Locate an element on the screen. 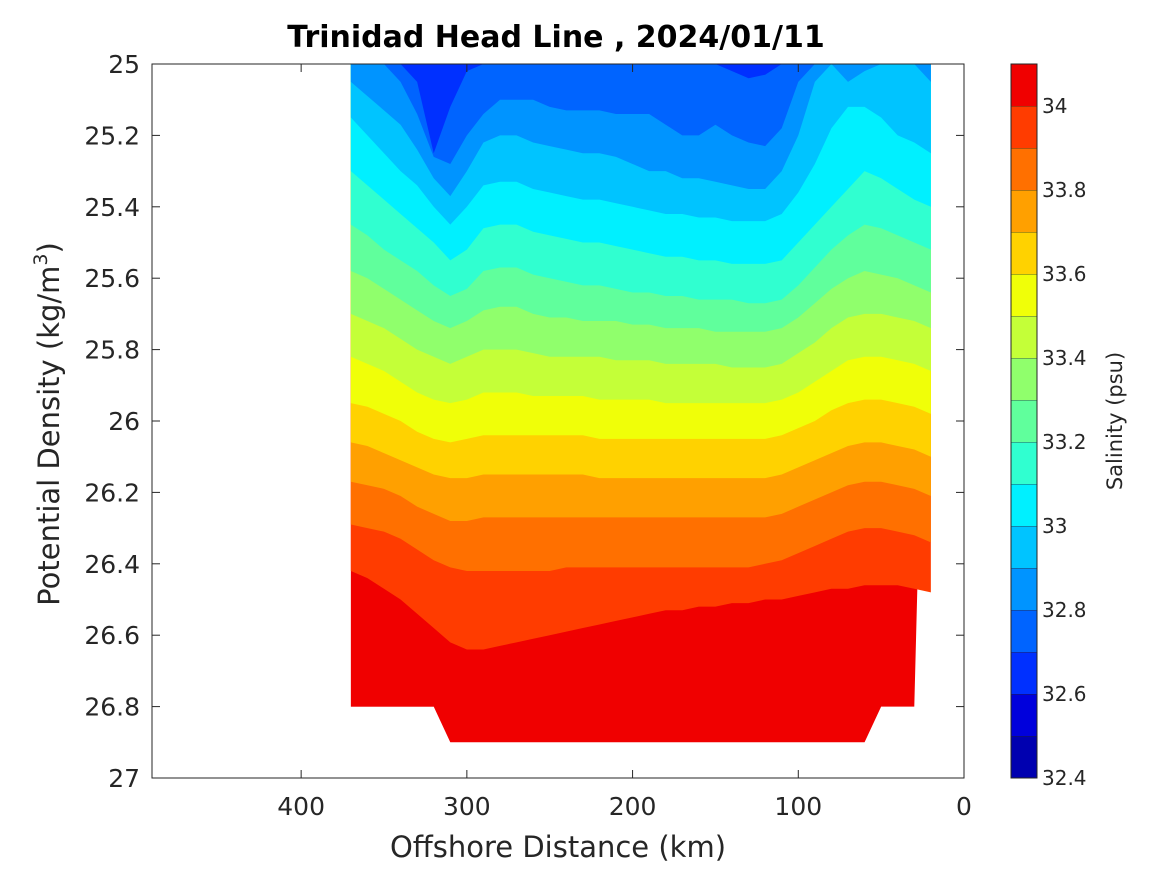  y-tick-label: 25 is located at coordinates (124, 64).